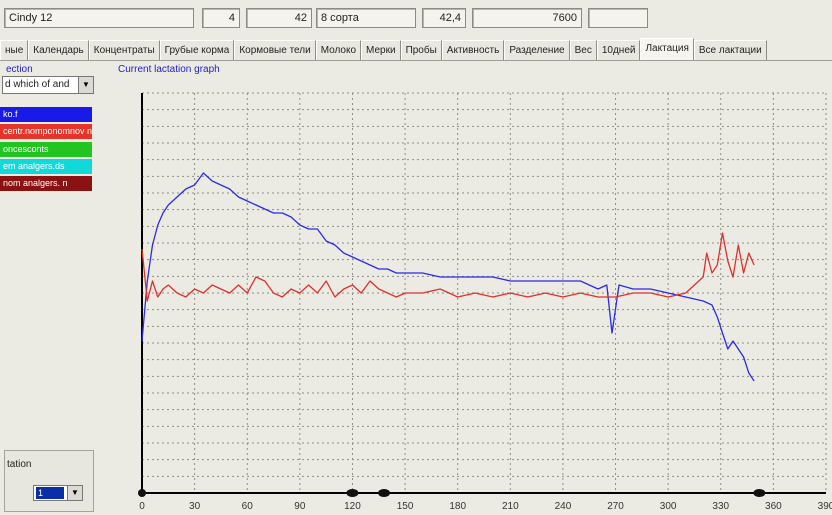  I want to click on section-select-value: d which of and, so click(37, 84).